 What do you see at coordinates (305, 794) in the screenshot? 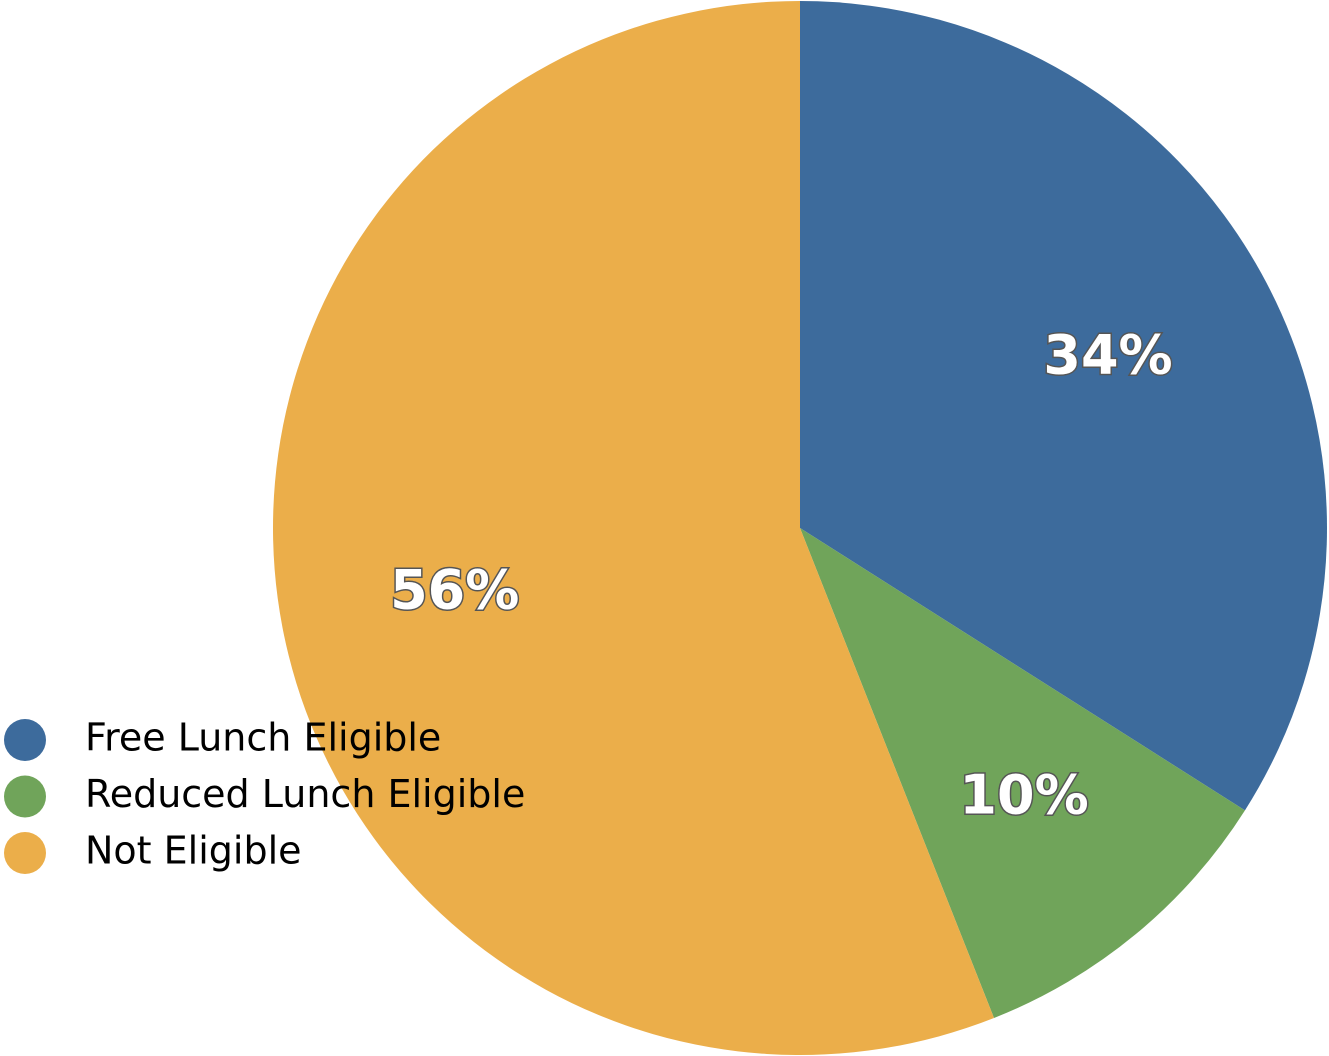
I see `legend-label: Reduced Lunch Eligible` at bounding box center [305, 794].